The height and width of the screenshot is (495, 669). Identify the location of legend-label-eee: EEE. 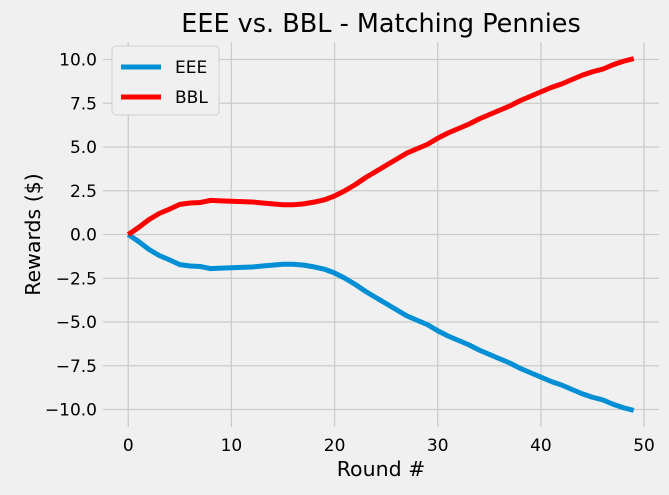
(191, 68).